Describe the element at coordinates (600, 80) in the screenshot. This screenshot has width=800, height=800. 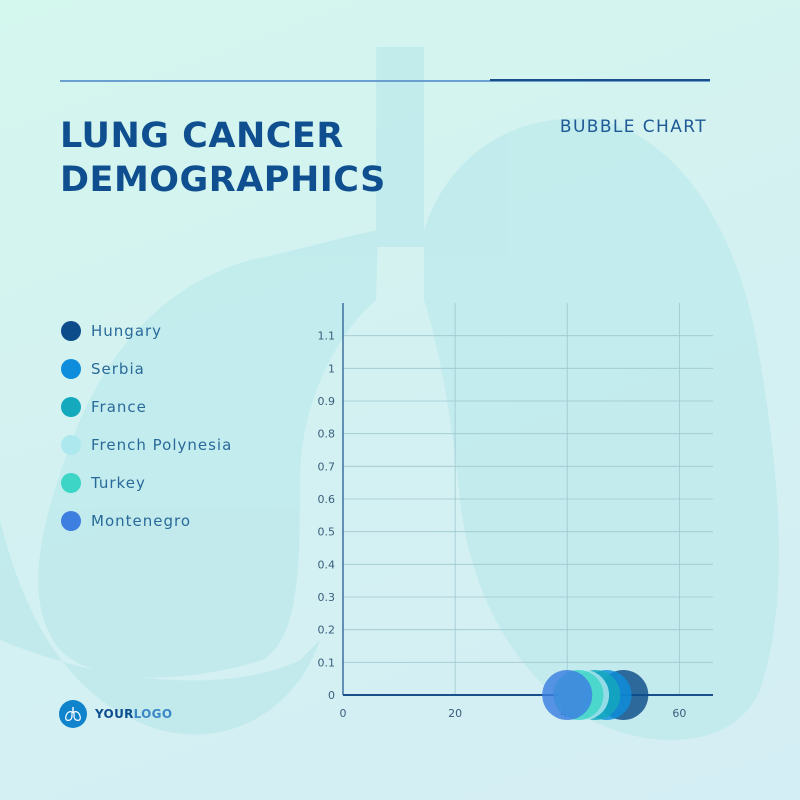
I see `top-divider-accent` at that location.